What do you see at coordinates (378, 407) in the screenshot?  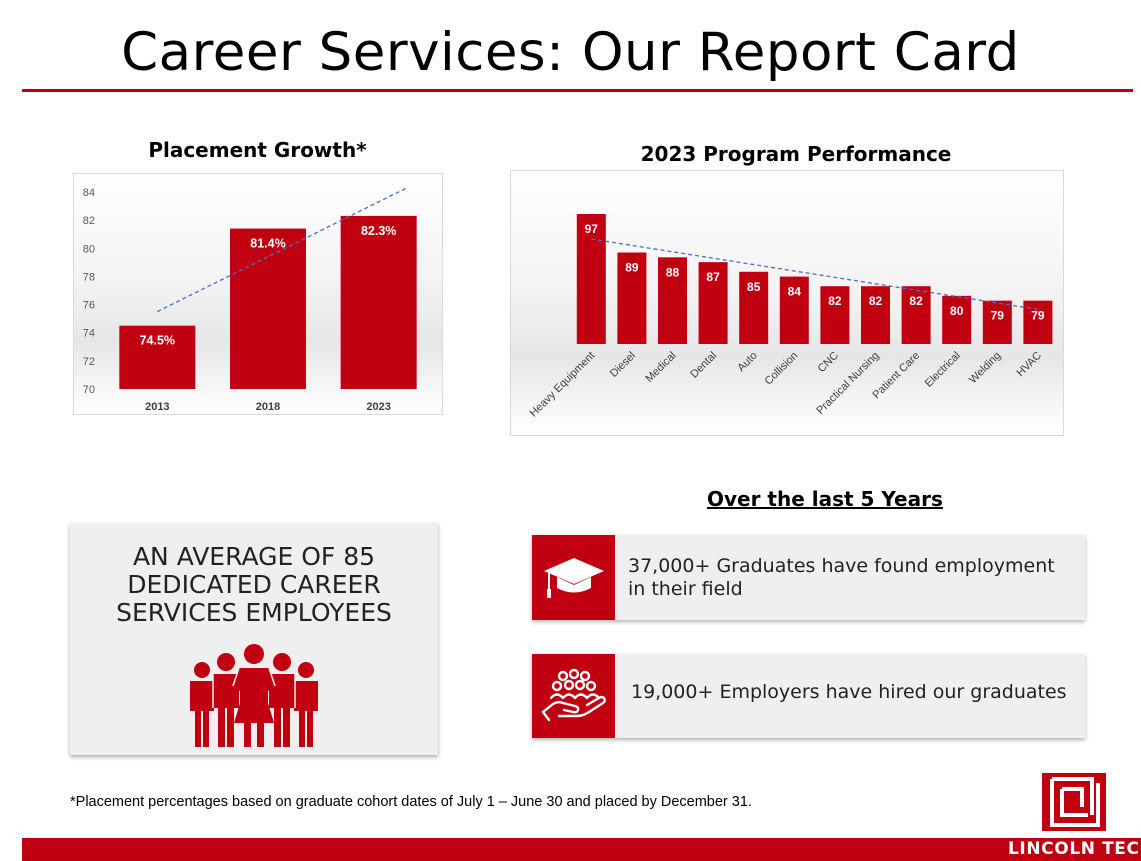 I see `x-tick-label: 2023` at bounding box center [378, 407].